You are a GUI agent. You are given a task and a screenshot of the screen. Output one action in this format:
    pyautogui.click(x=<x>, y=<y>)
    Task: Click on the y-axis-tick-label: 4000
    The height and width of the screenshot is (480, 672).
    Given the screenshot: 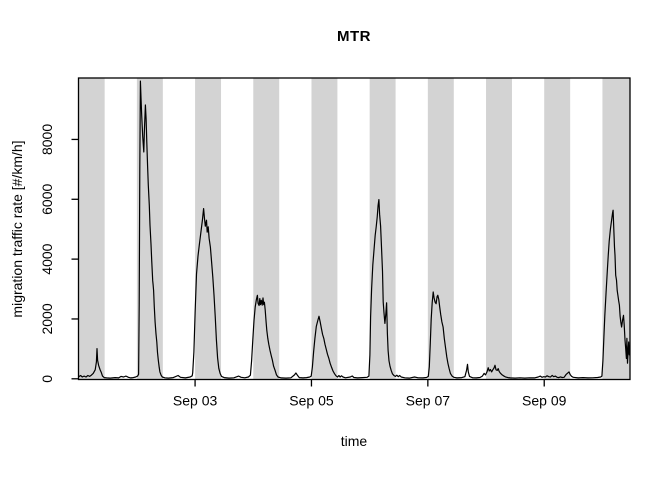 What is the action you would take?
    pyautogui.click(x=47, y=258)
    